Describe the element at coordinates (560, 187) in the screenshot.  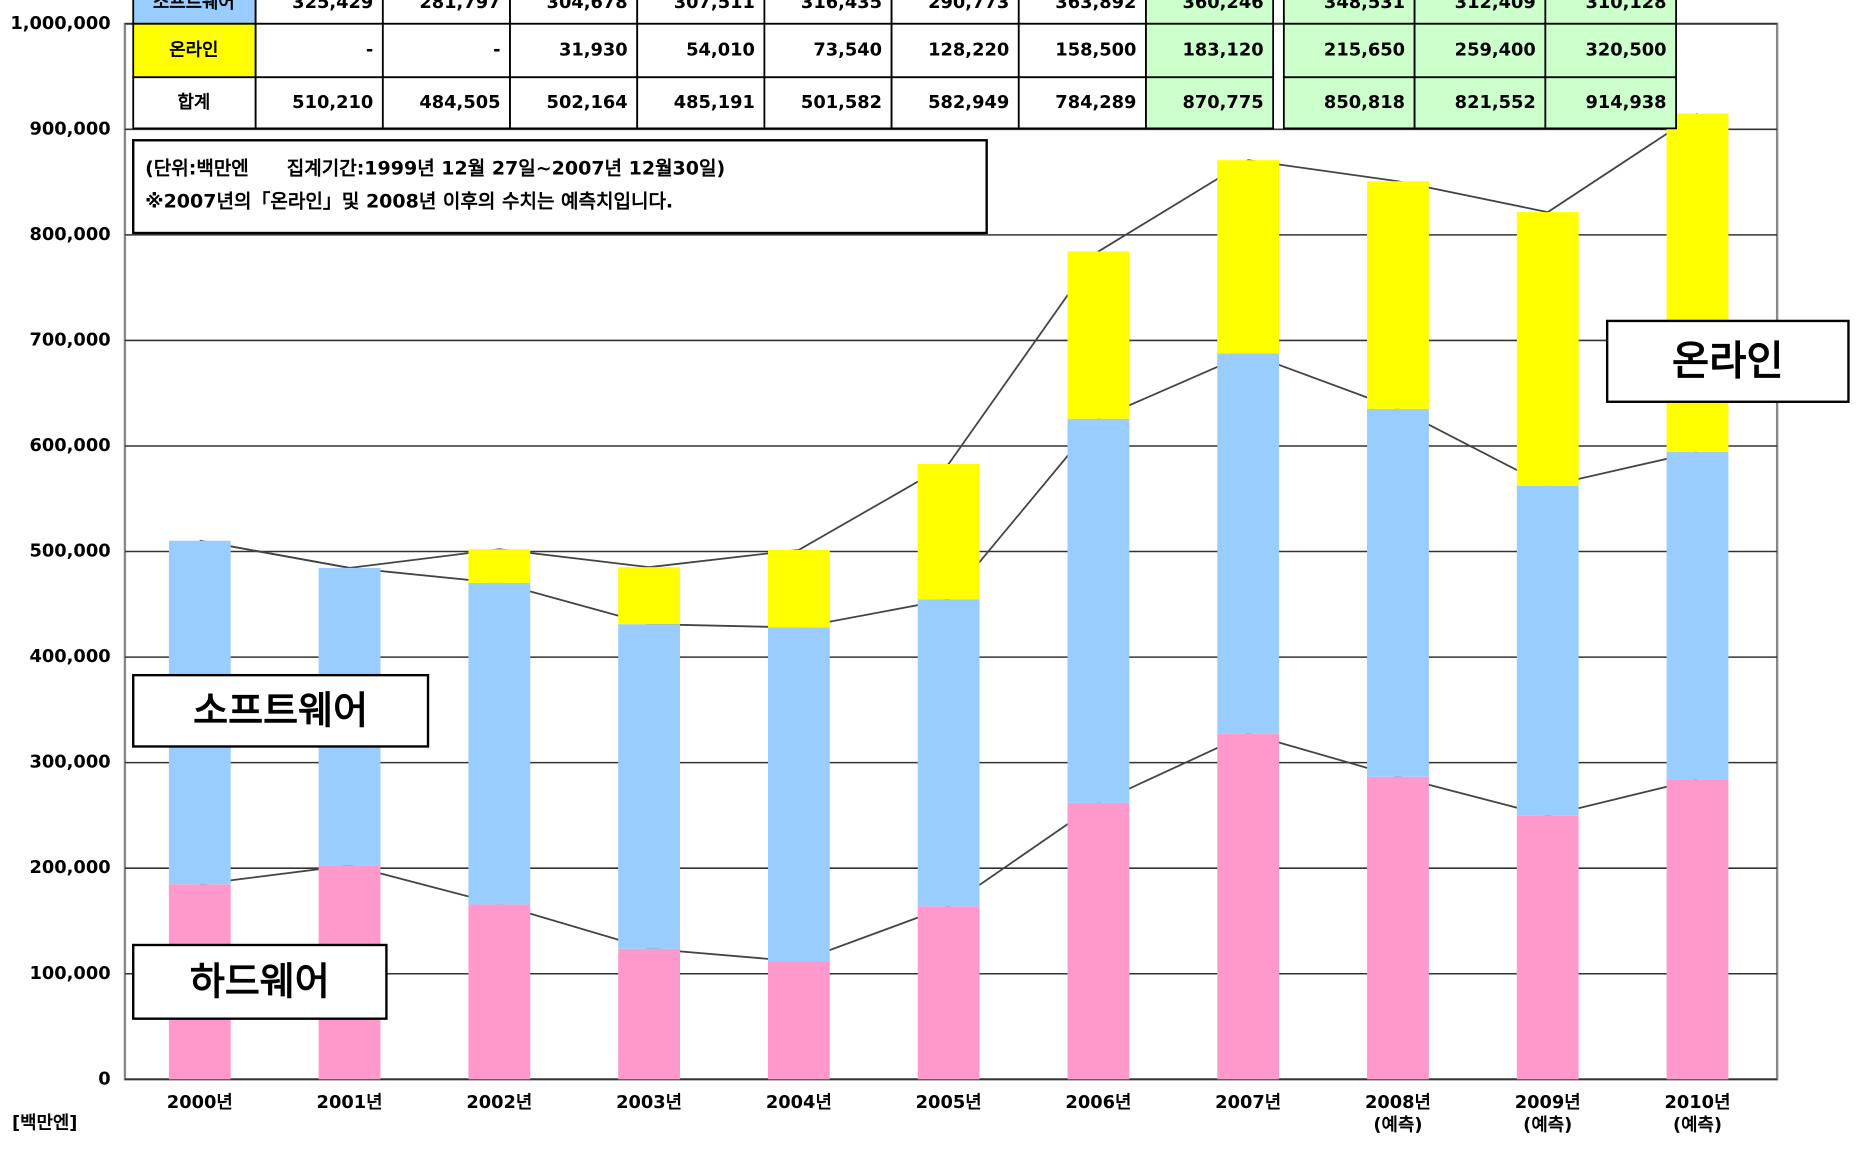
I see `annotation-box` at that location.